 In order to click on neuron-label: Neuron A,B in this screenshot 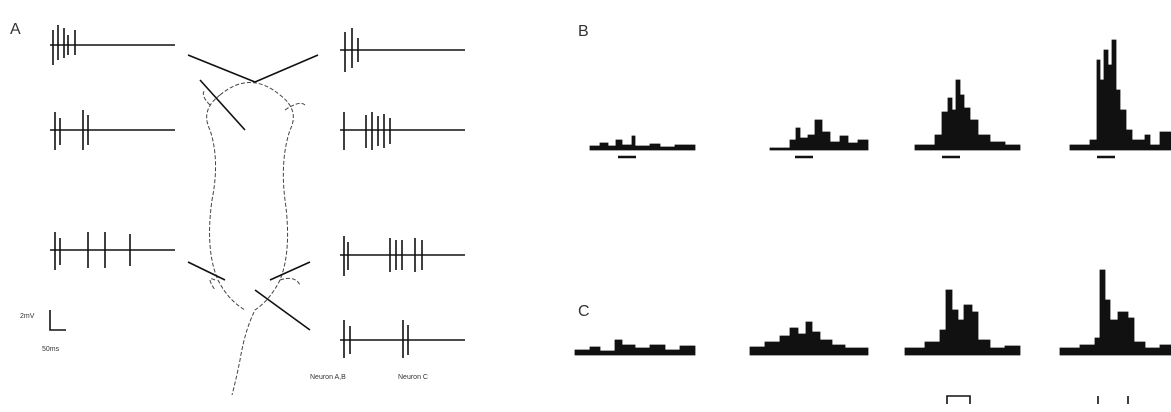, I will do `click(328, 377)`.